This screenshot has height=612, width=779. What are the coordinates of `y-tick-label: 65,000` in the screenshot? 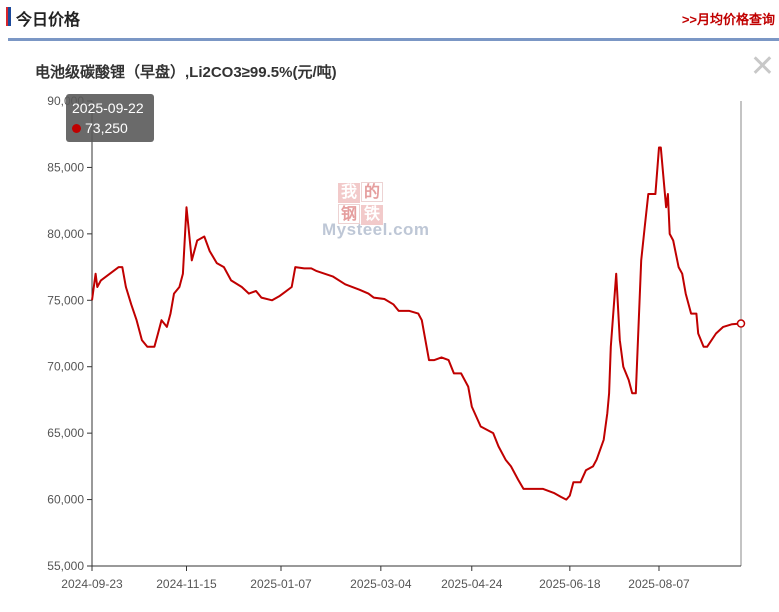 It's located at (65, 433).